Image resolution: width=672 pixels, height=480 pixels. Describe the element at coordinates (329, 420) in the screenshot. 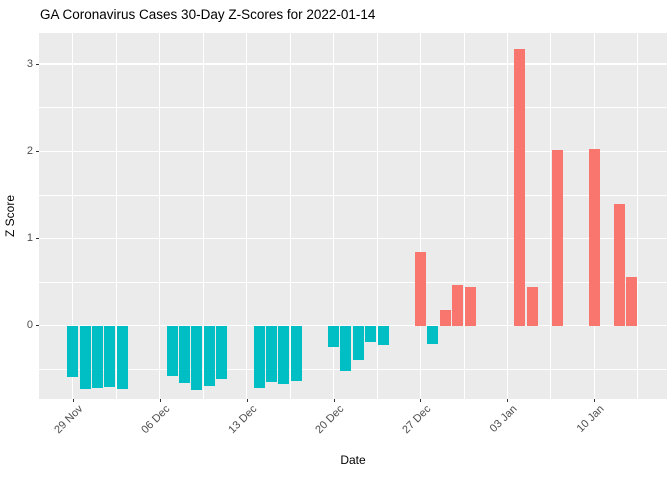

I see `x-tick-label: 20 Dec` at that location.